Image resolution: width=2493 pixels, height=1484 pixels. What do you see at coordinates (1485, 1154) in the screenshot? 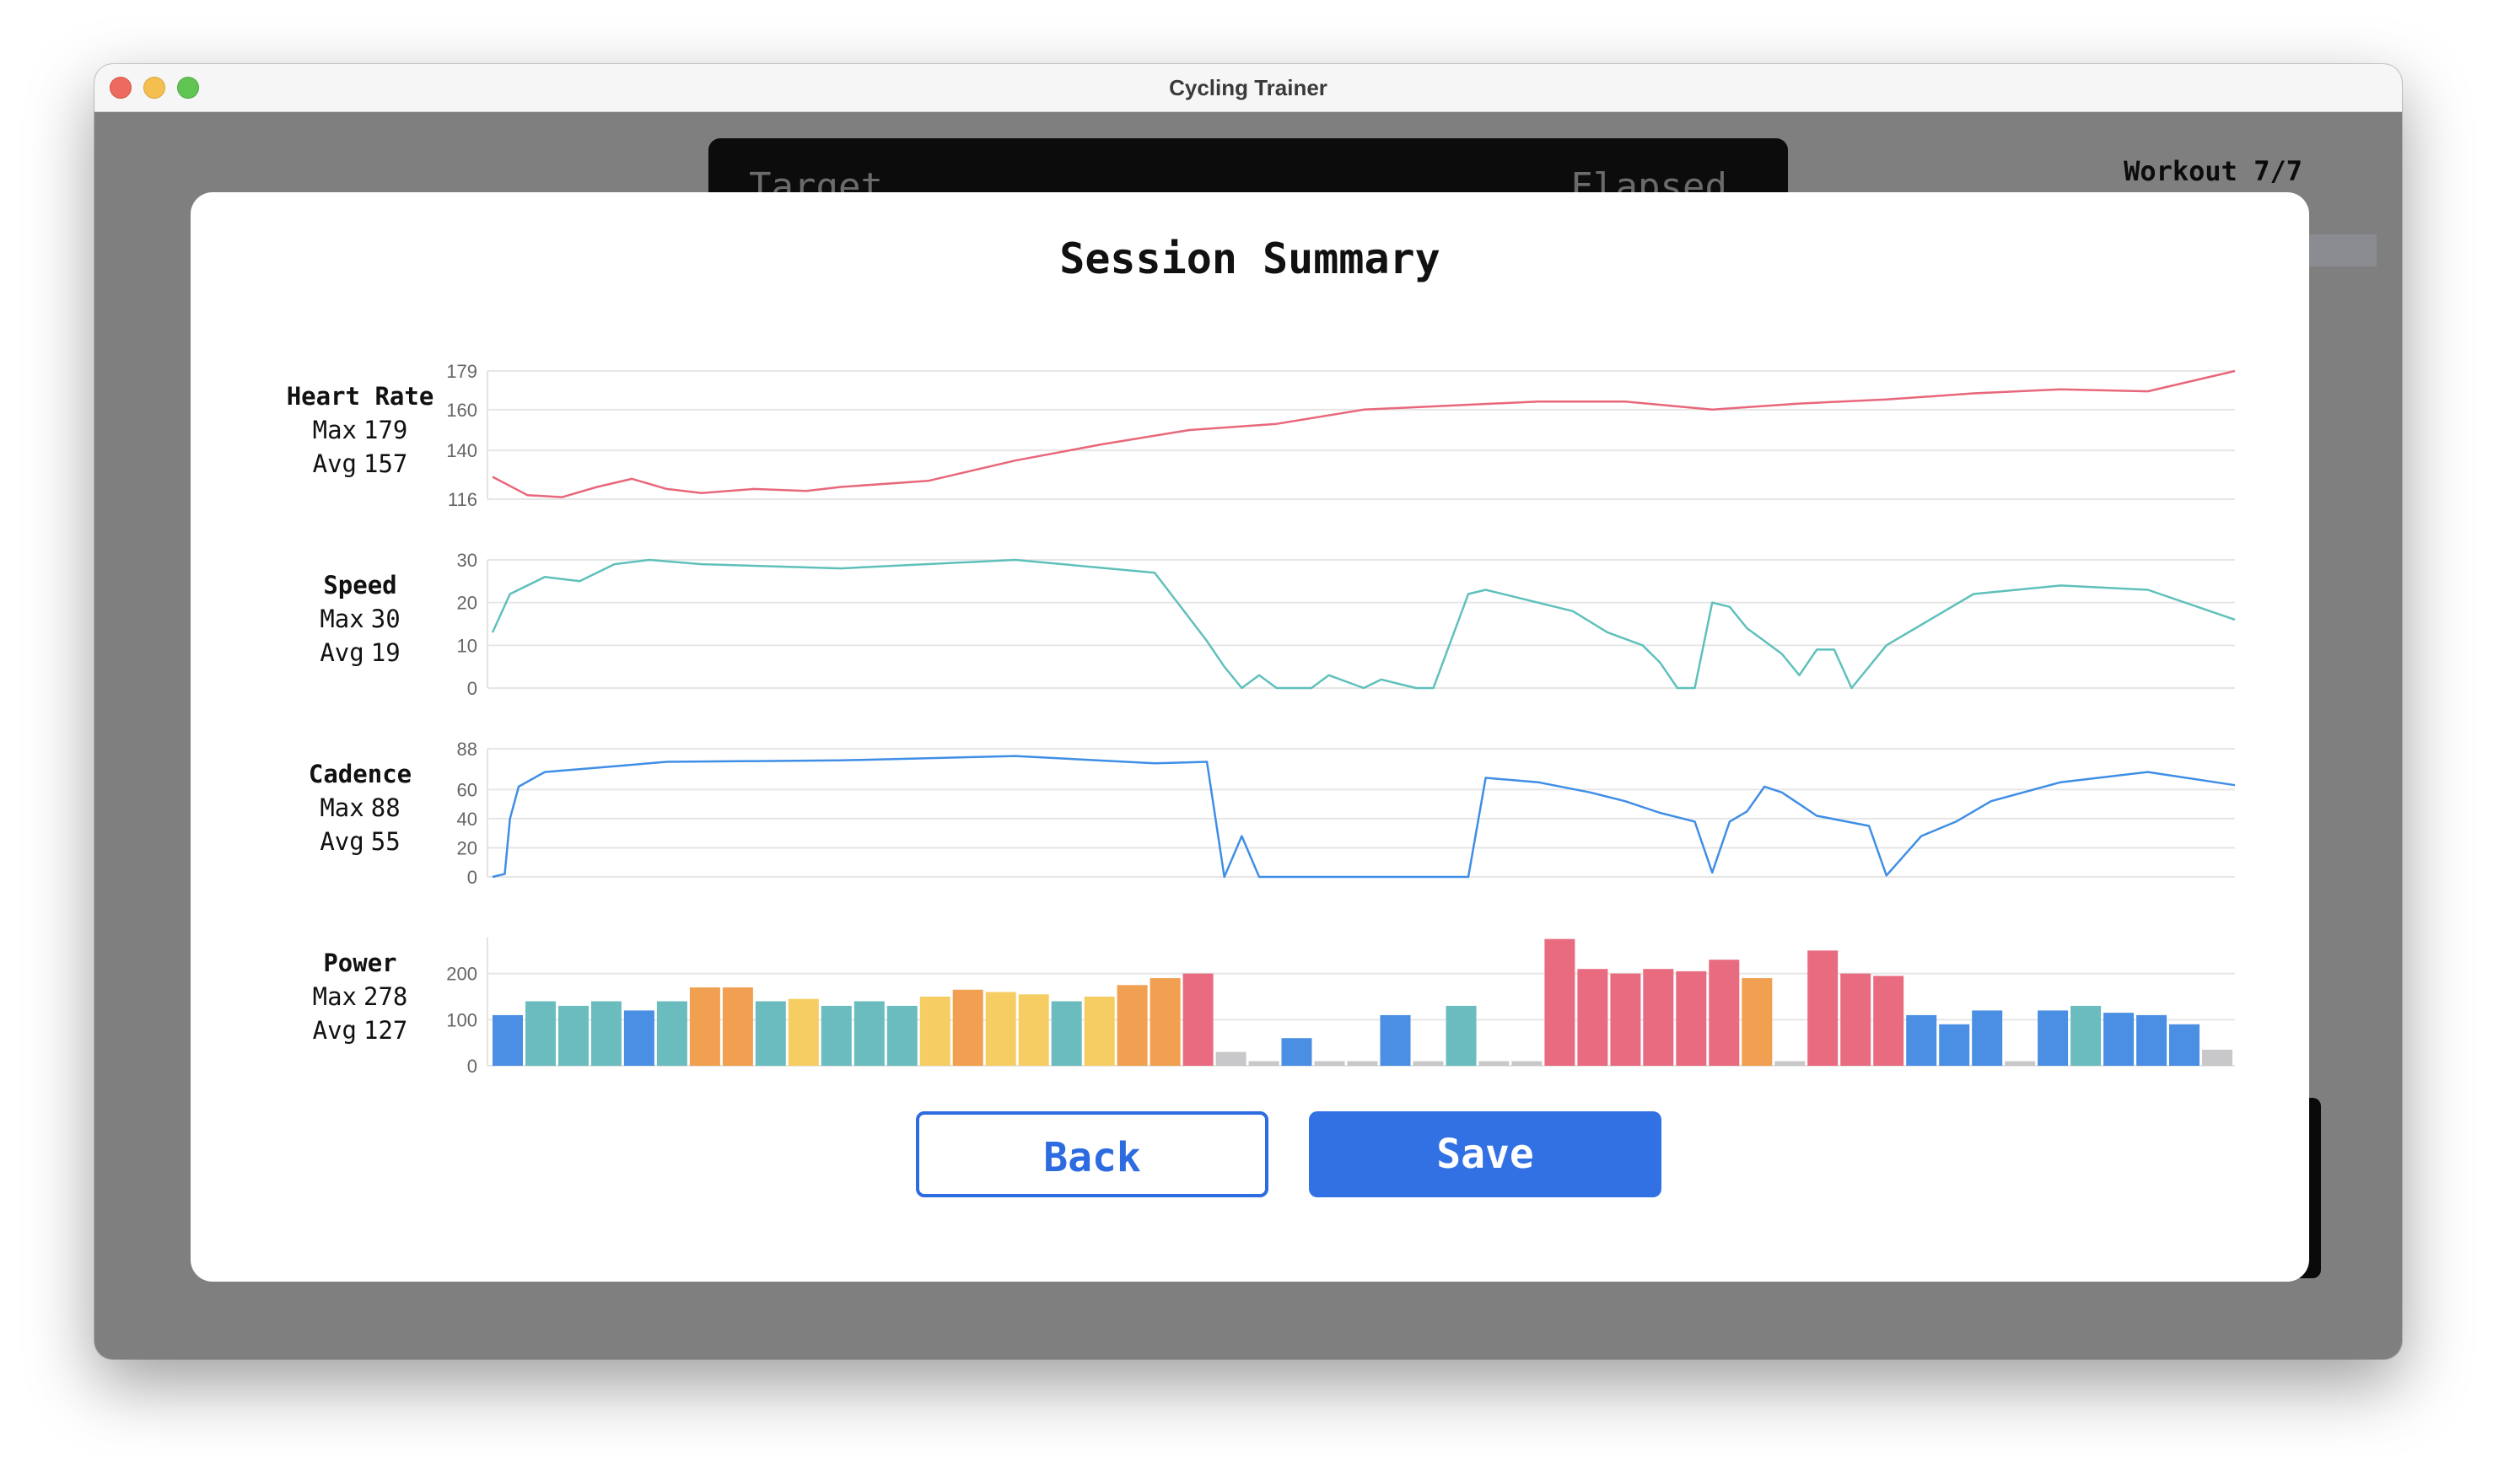
I see `save-button: Save` at bounding box center [1485, 1154].